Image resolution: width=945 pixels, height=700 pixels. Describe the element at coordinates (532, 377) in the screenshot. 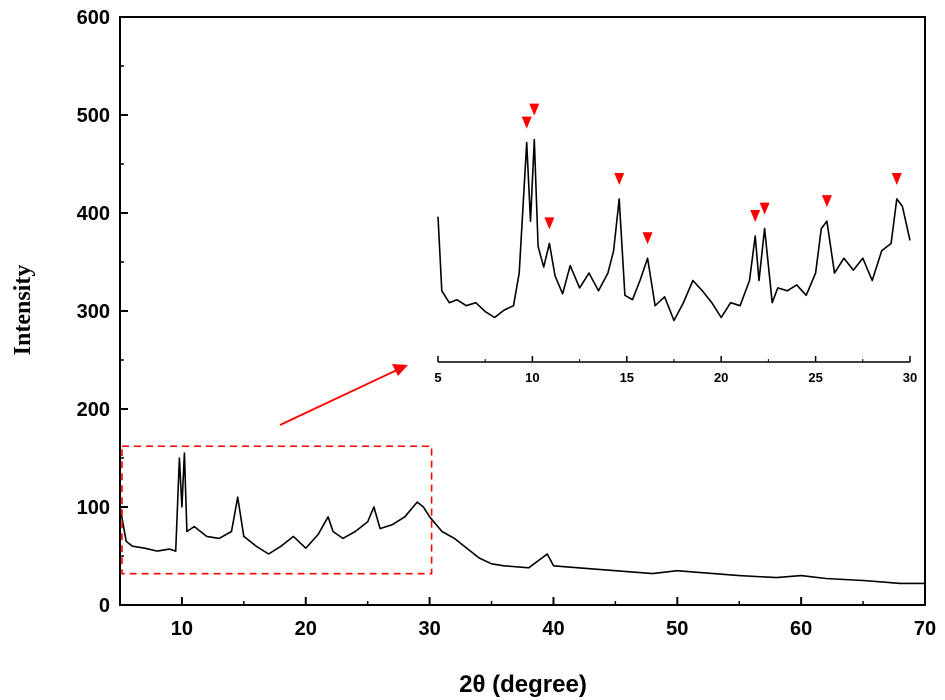

I see `inset-x-tick-label: 10` at that location.